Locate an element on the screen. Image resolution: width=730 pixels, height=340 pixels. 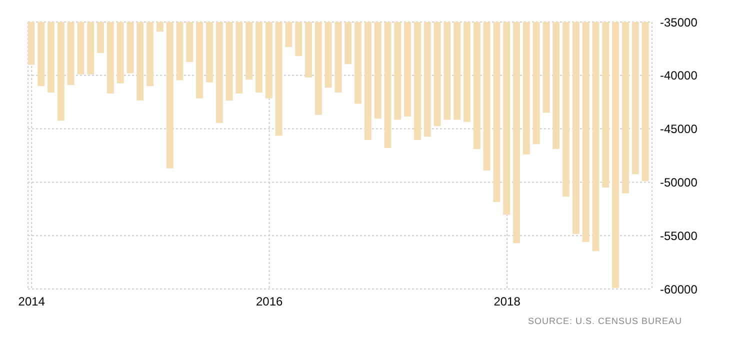
y-tick-label: -45000 is located at coordinates (679, 129).